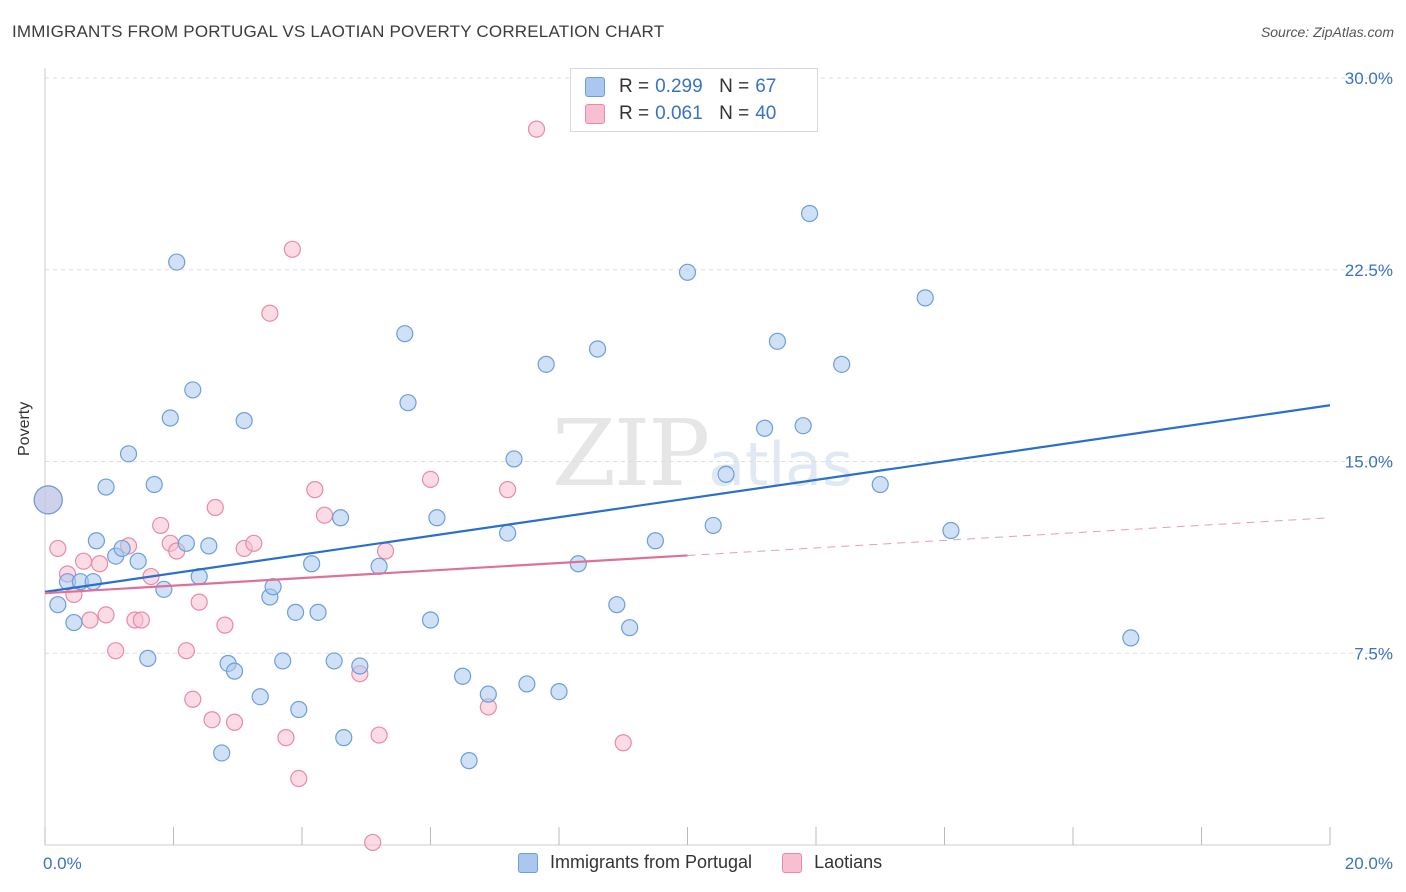 The height and width of the screenshot is (892, 1406). Describe the element at coordinates (635, 862) in the screenshot. I see `legend-item-portugal: Immigrants from Portugal` at that location.